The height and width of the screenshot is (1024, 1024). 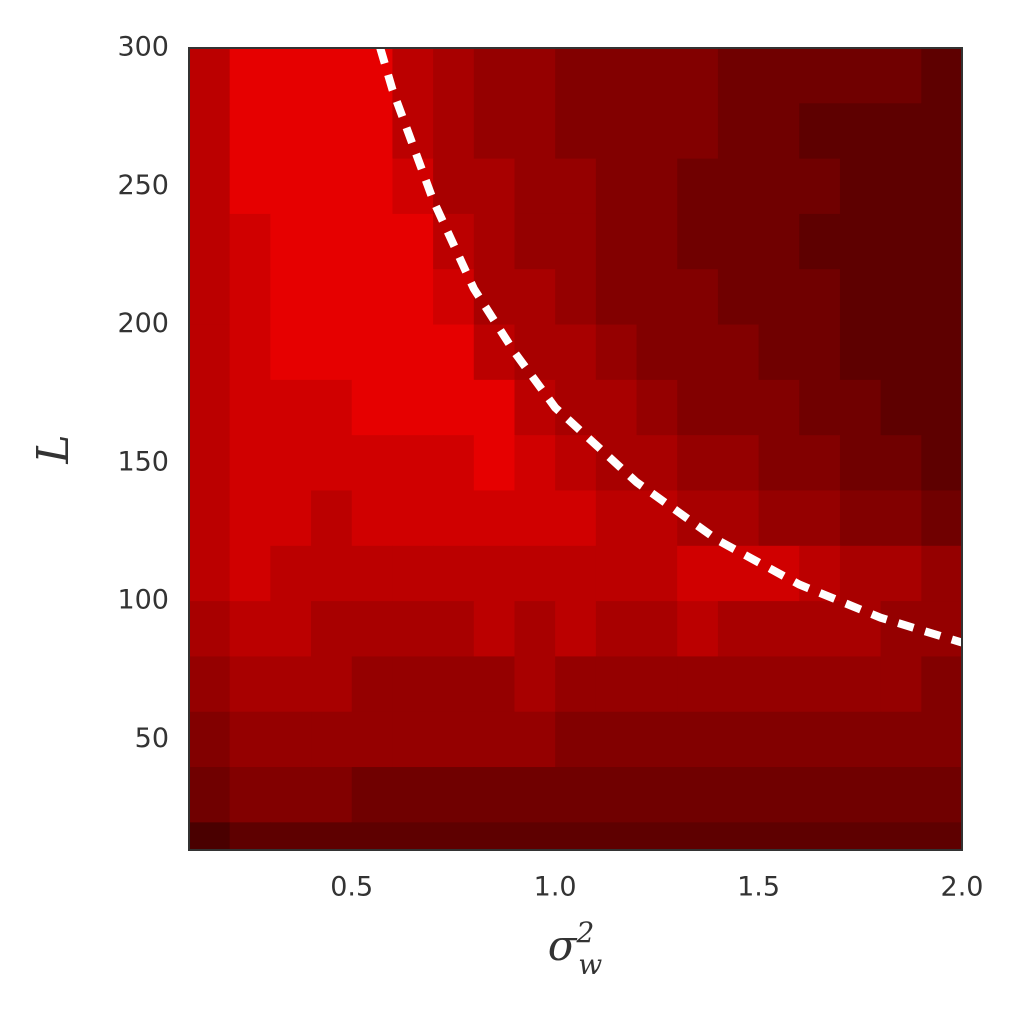 I want to click on x-tick-label: 2.0, so click(x=962, y=887).